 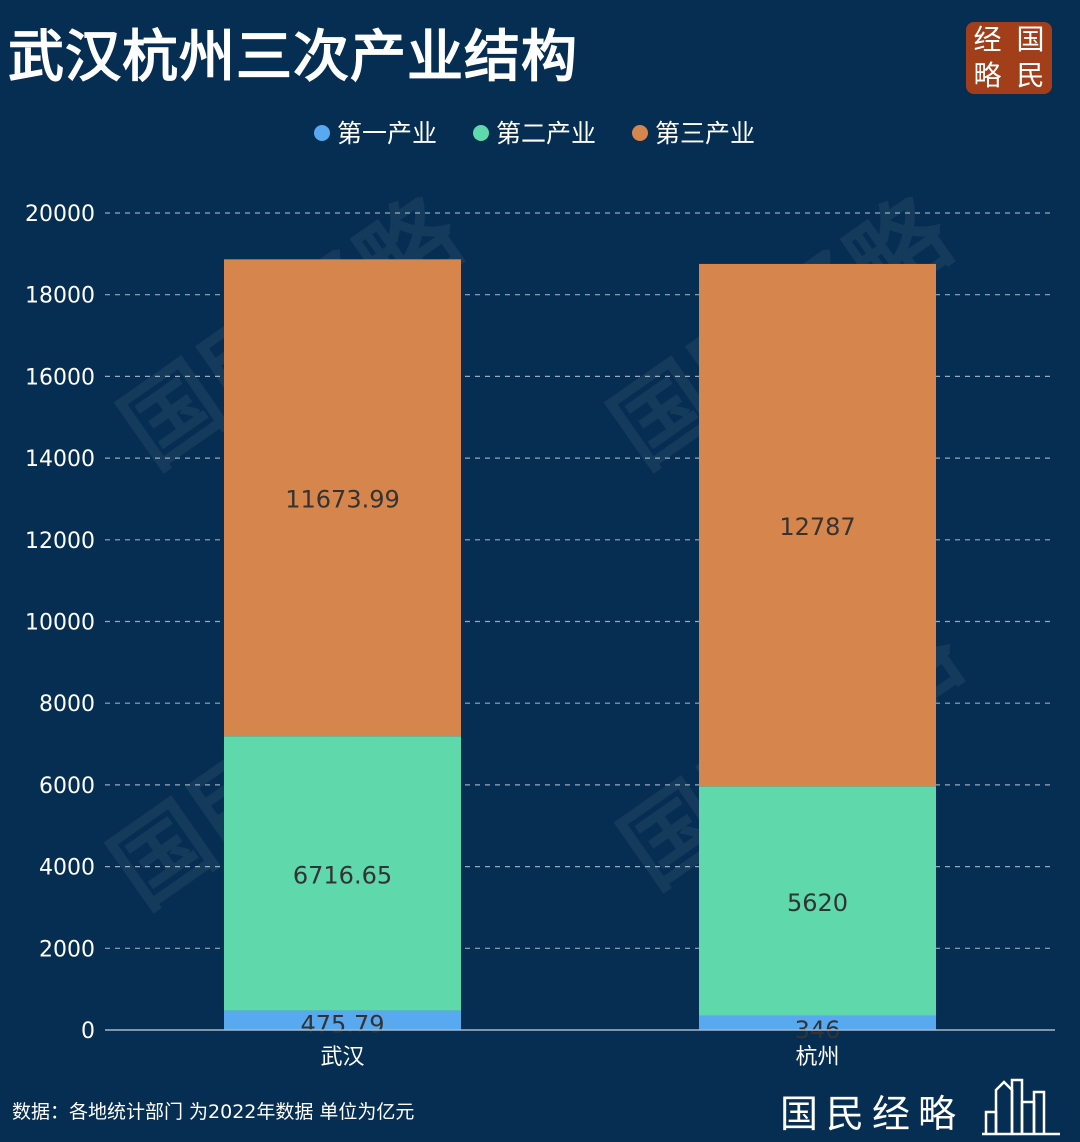 I want to click on y-tick-label: 20000, so click(x=60, y=214).